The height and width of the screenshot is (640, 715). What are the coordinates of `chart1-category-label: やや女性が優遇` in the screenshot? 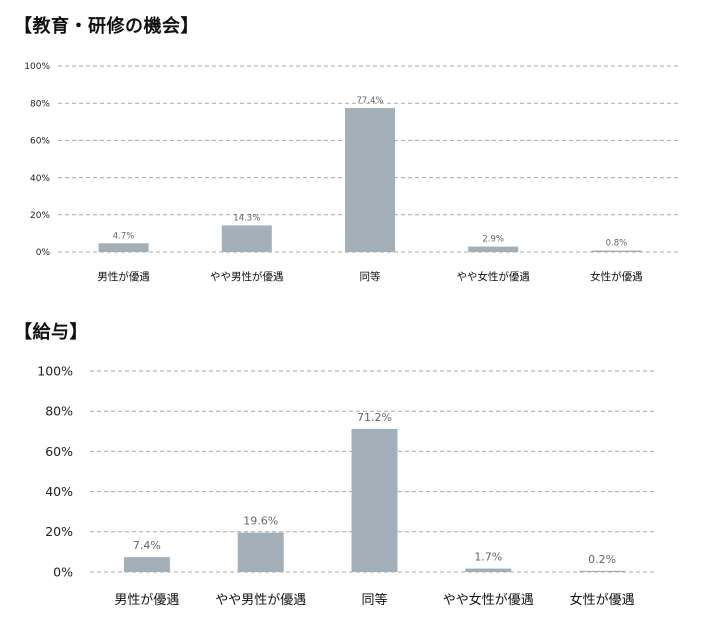 It's located at (493, 276).